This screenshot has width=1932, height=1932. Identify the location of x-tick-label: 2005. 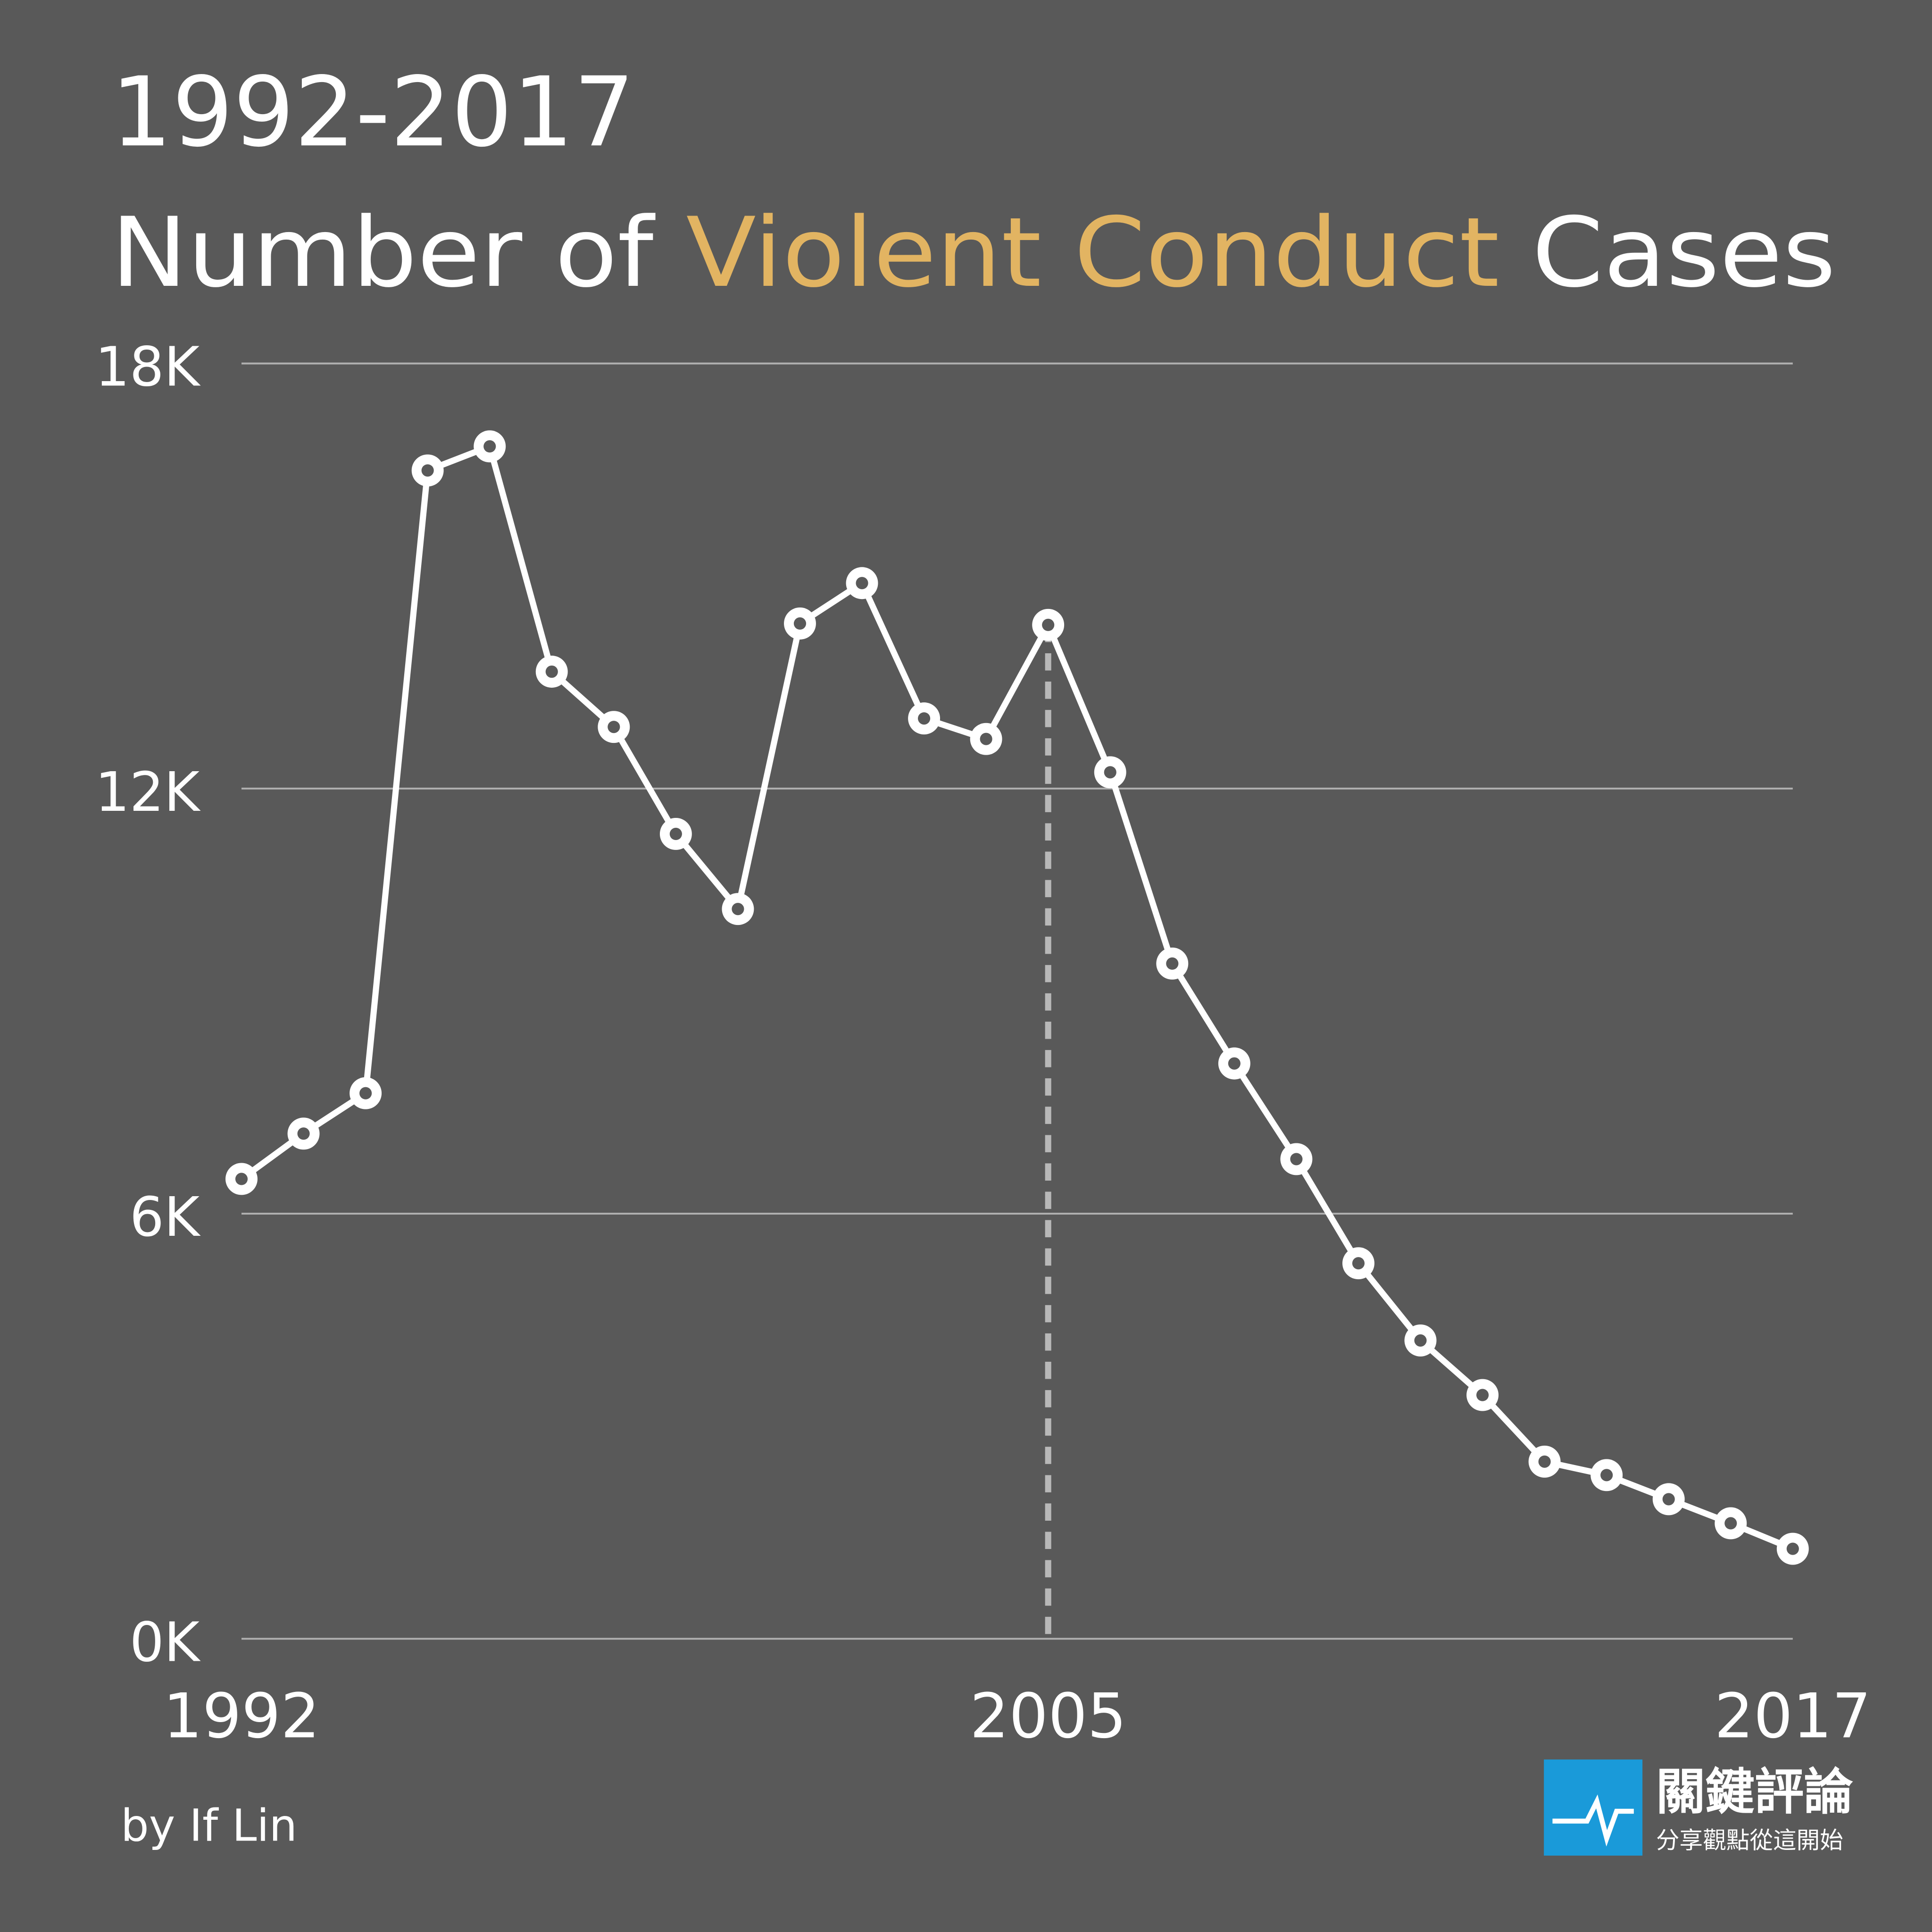
(1048, 1716).